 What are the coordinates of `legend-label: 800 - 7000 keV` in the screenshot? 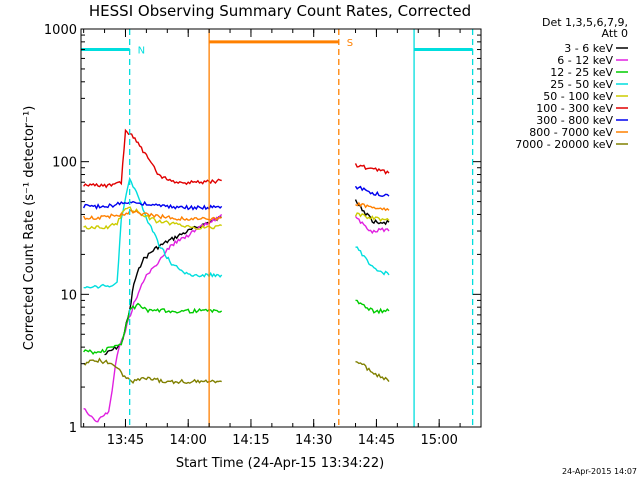 It's located at (571, 132).